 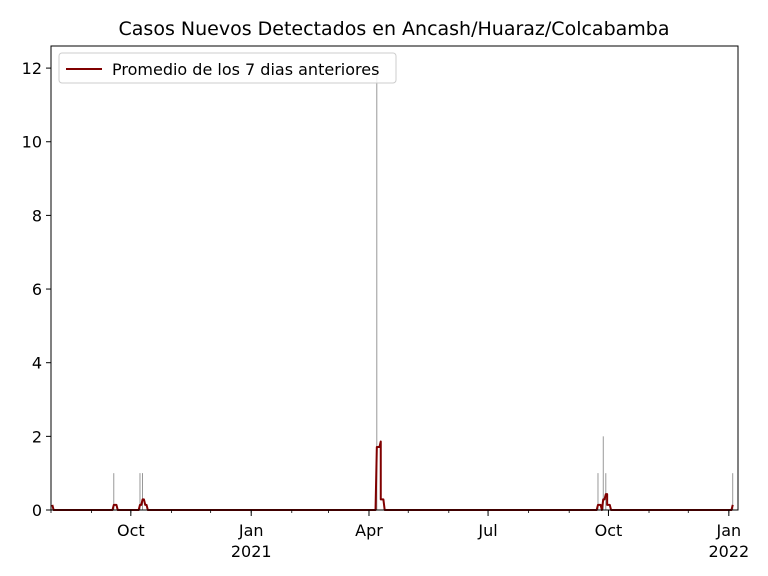 I want to click on y-tick-label: 8, so click(x=37, y=215).